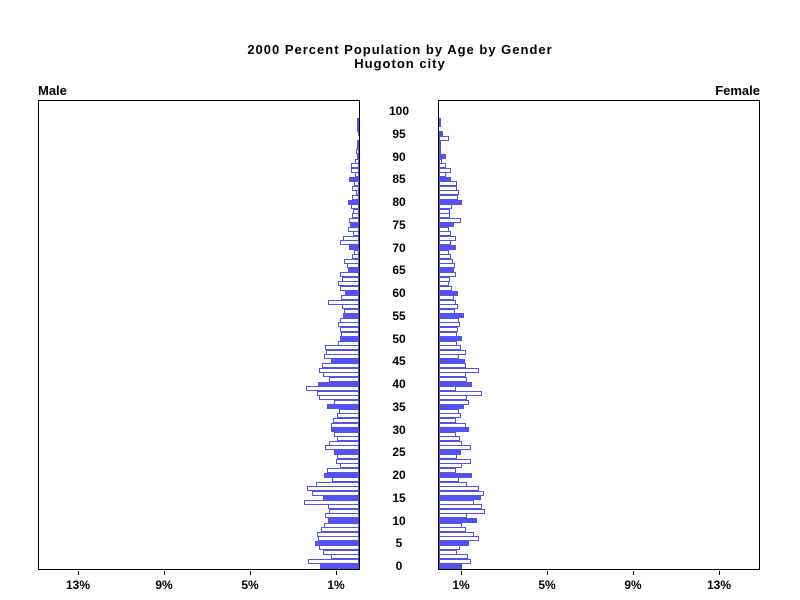  Describe the element at coordinates (399, 157) in the screenshot. I see `age-tick-label-90: 90` at that location.